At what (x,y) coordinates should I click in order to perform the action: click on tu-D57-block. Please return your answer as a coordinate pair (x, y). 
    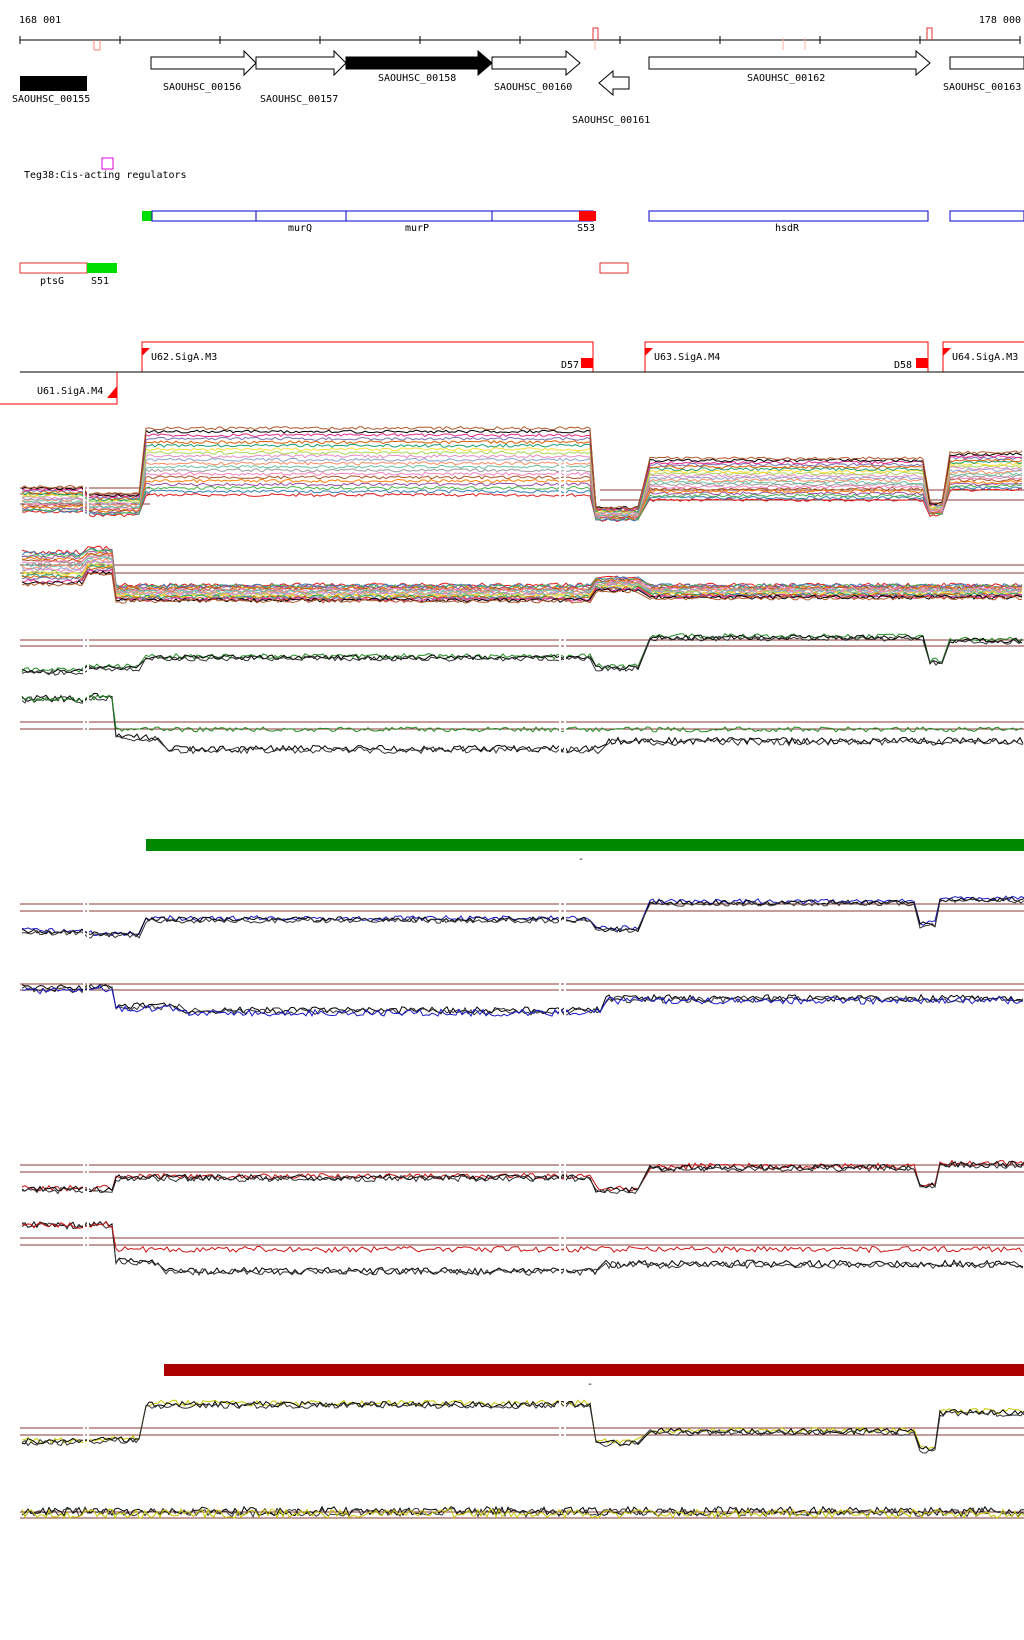
    Looking at the image, I should click on (587, 363).